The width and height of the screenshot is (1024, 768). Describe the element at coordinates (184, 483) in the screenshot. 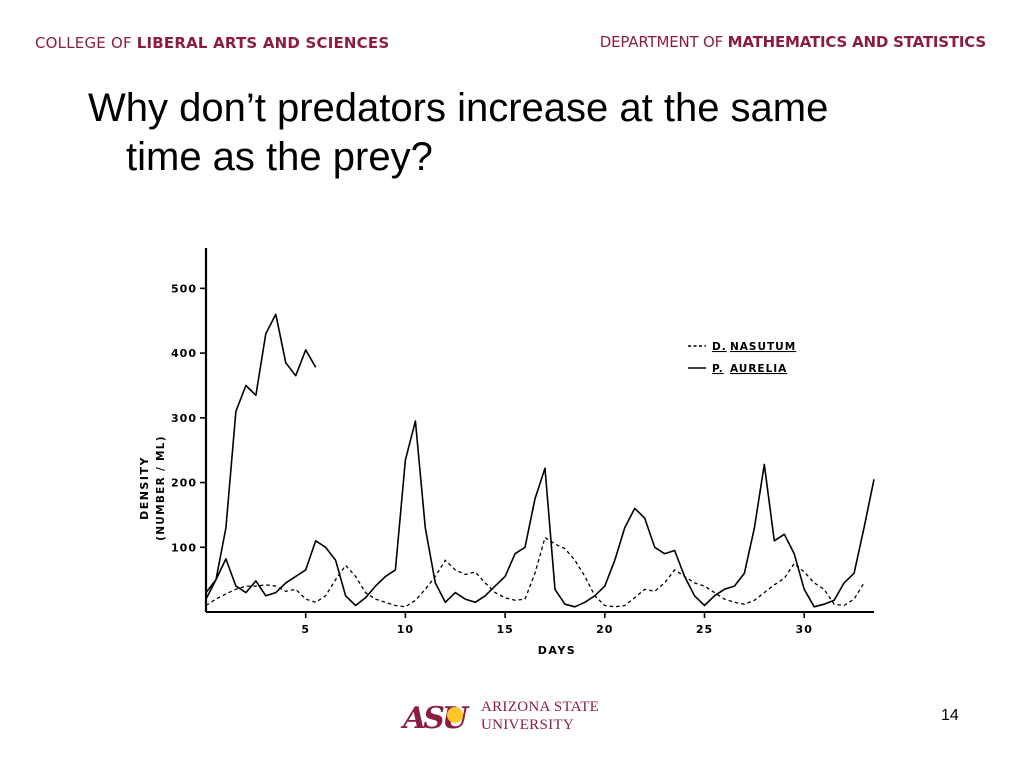

I see `chart-y-tick-label: 200` at that location.